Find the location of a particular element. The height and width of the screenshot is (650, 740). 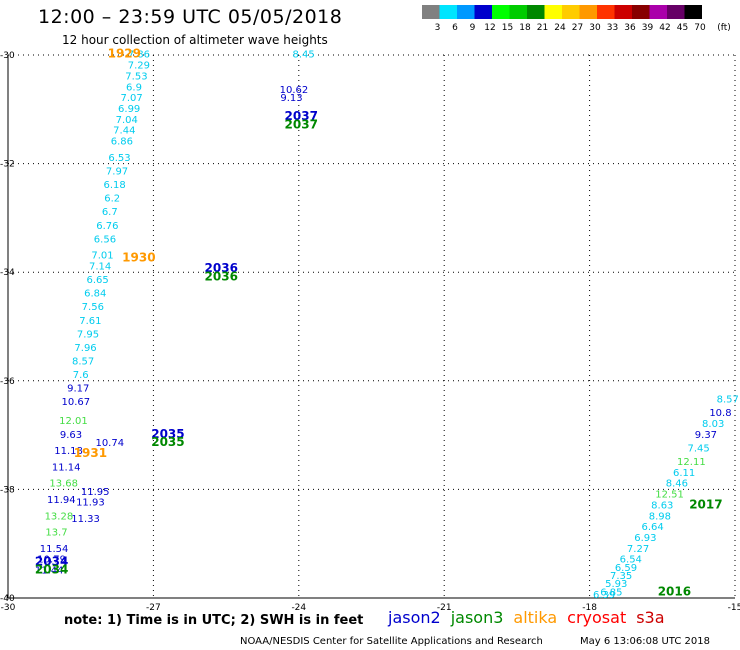

y-tick-label: -40 is located at coordinates (7, 599).